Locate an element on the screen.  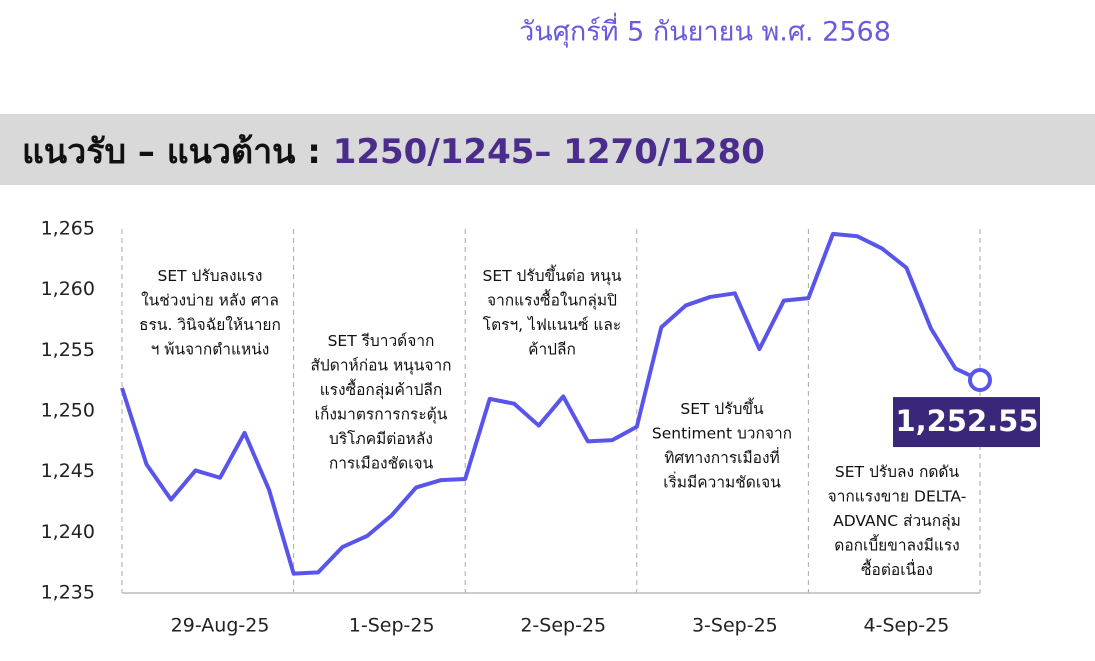
value-label: 1,252.55 is located at coordinates (966, 421).